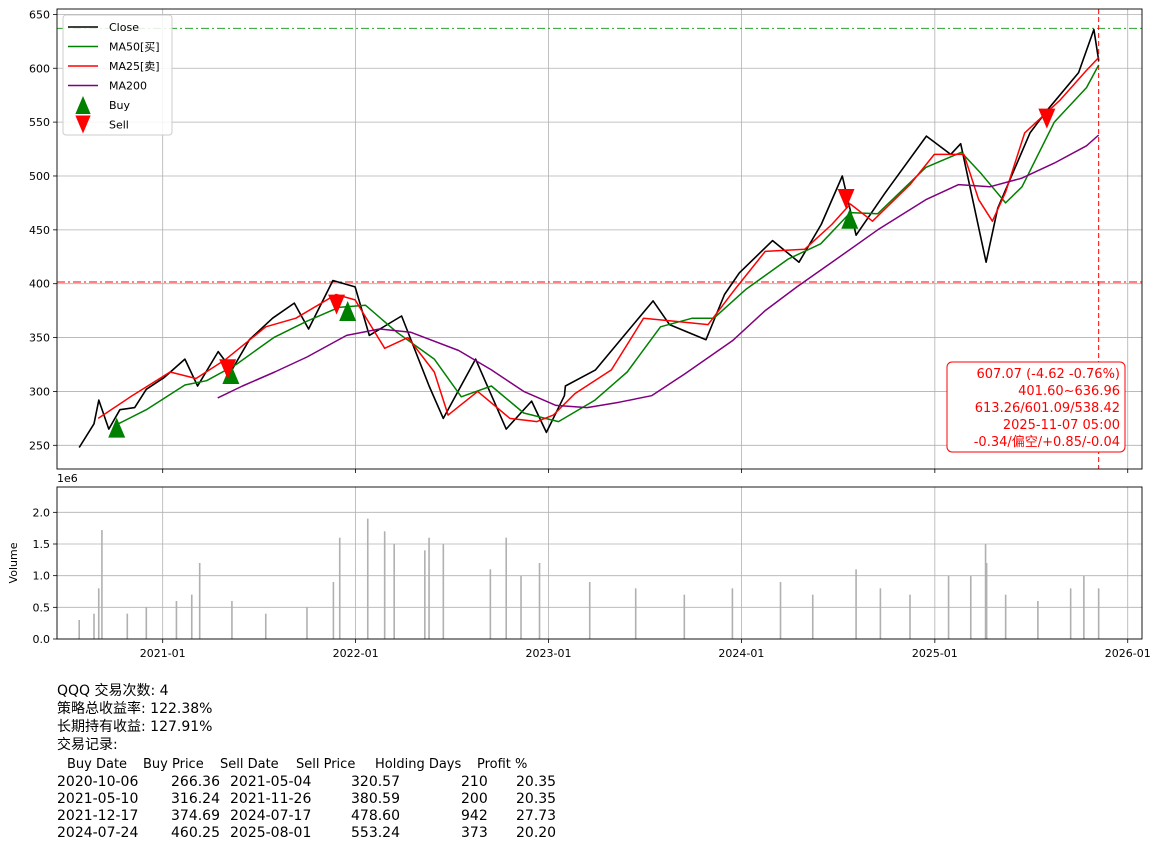 This screenshot has height=855, width=1157. What do you see at coordinates (326, 764) in the screenshot?
I see `header-sell-price: Sell Price` at bounding box center [326, 764].